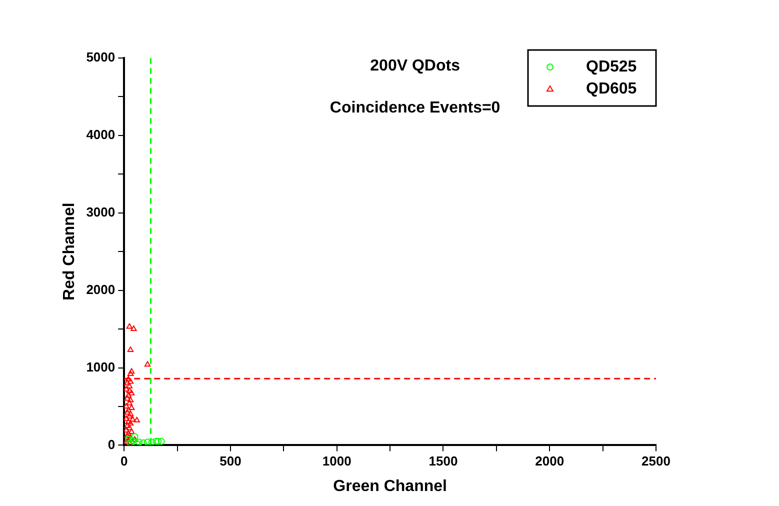 The height and width of the screenshot is (506, 779). Describe the element at coordinates (611, 89) in the screenshot. I see `legend-label: QD605` at that location.